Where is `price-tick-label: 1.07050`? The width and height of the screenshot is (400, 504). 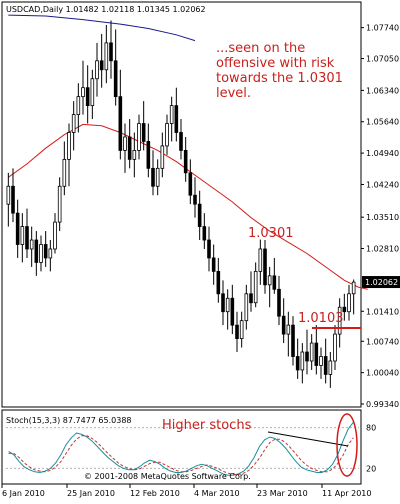
price-tick-label: 1.07050 is located at coordinates (382, 59).